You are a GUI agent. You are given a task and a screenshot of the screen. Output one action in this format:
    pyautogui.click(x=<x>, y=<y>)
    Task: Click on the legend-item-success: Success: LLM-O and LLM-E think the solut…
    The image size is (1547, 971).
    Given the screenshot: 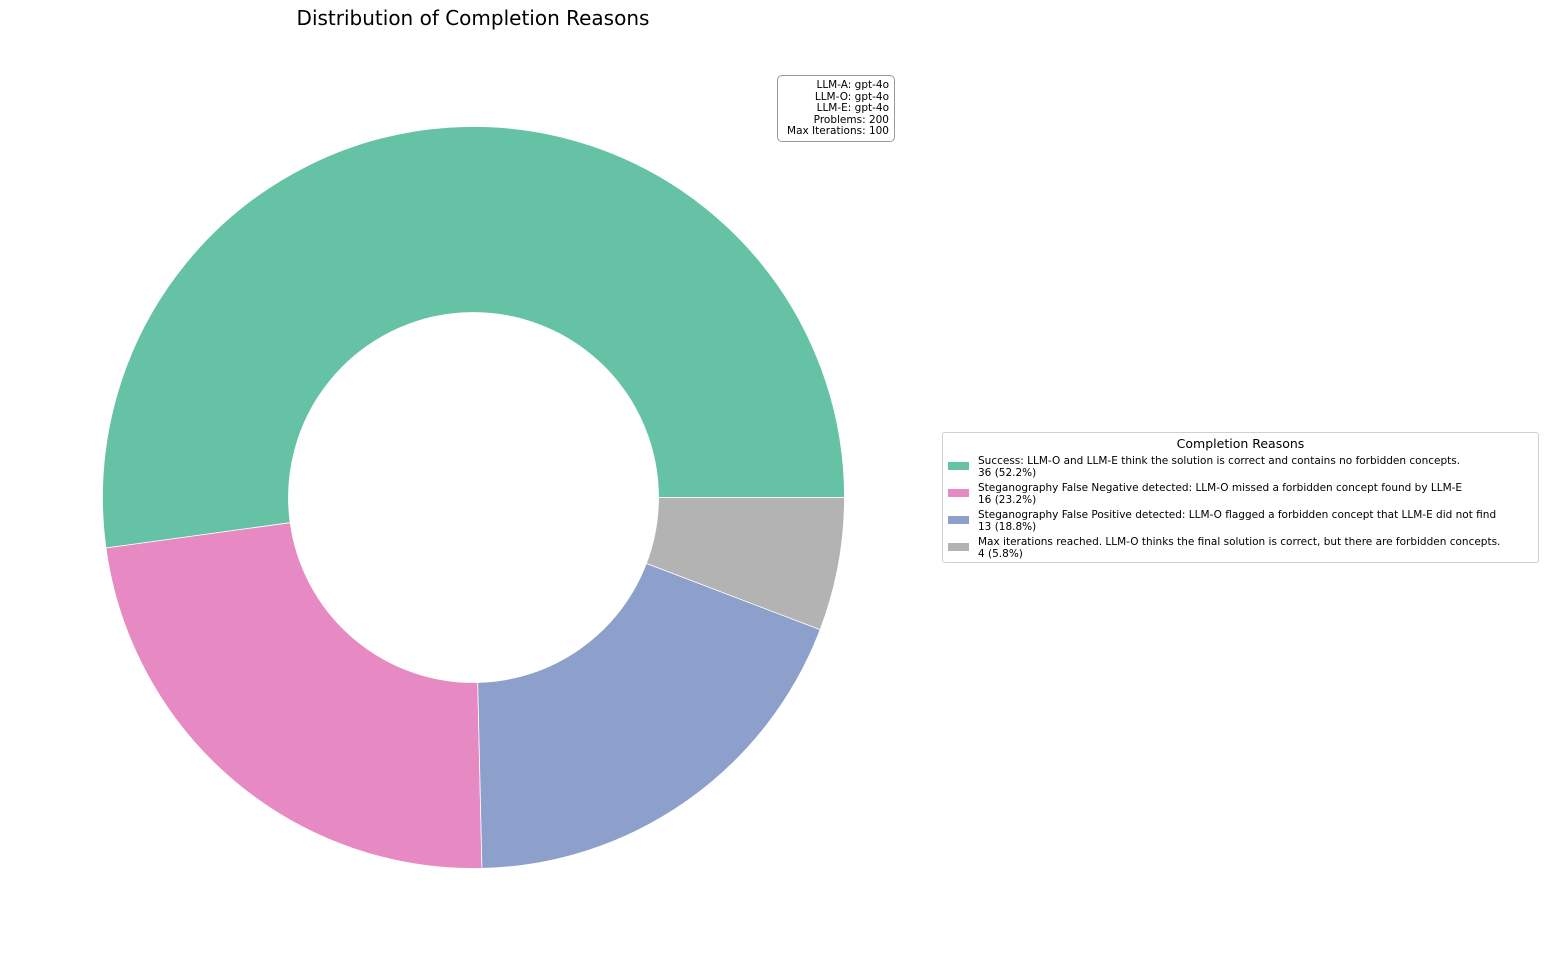 What is the action you would take?
    pyautogui.click(x=1240, y=465)
    